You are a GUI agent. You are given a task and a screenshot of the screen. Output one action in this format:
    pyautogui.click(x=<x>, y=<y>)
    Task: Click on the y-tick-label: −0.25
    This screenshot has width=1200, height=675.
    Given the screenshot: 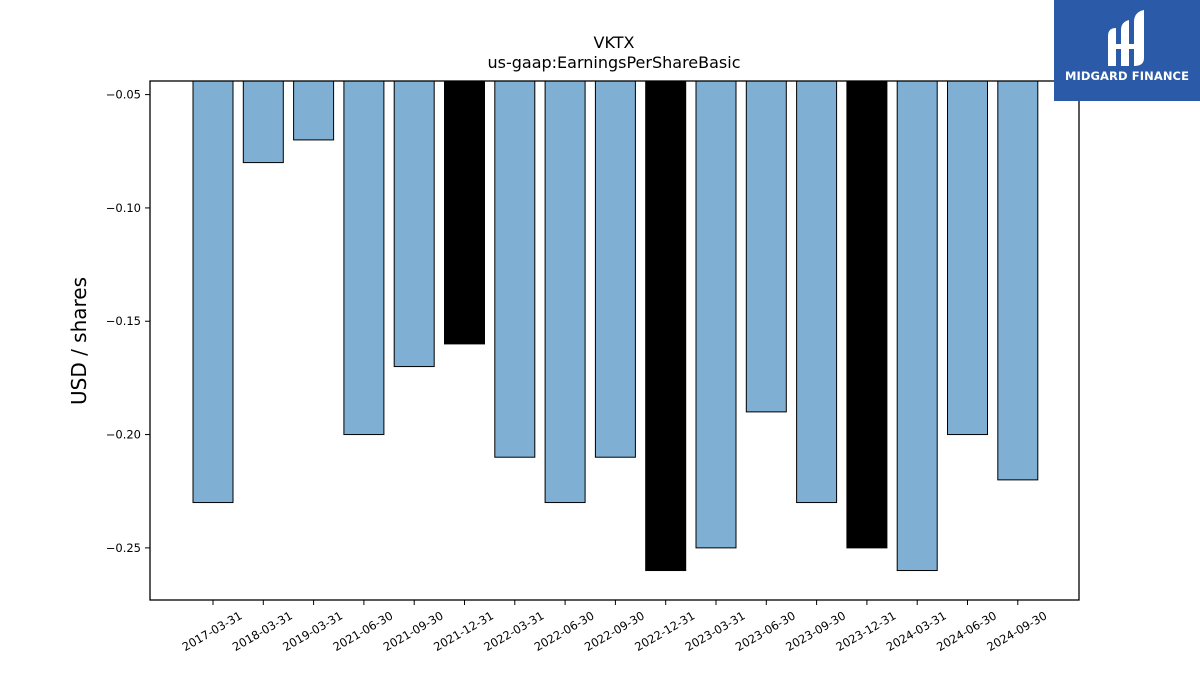 What is the action you would take?
    pyautogui.click(x=123, y=548)
    